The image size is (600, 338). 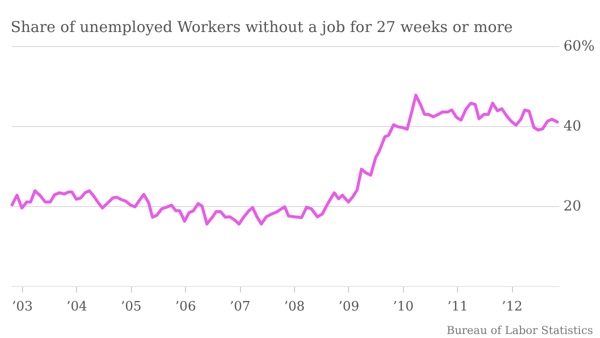 I want to click on x-tick-label: ’07, so click(x=240, y=307).